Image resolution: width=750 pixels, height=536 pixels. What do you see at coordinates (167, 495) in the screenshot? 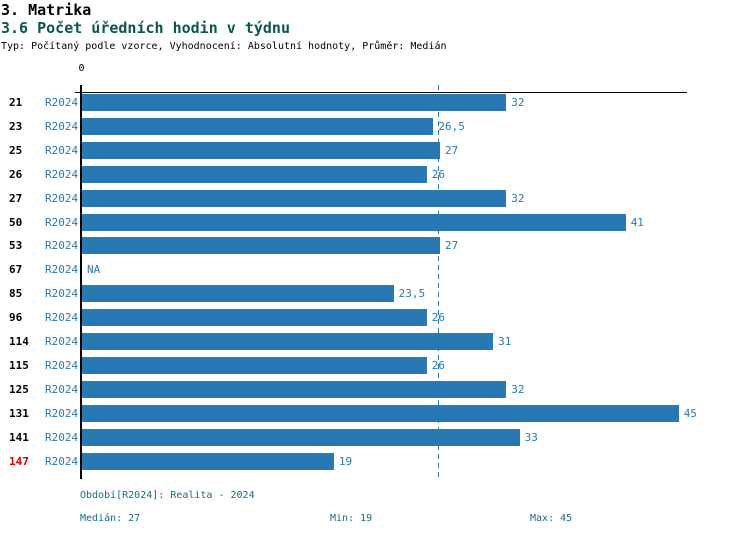
I see `legend-period: Období[R2024]: Realita - 2024` at bounding box center [167, 495].